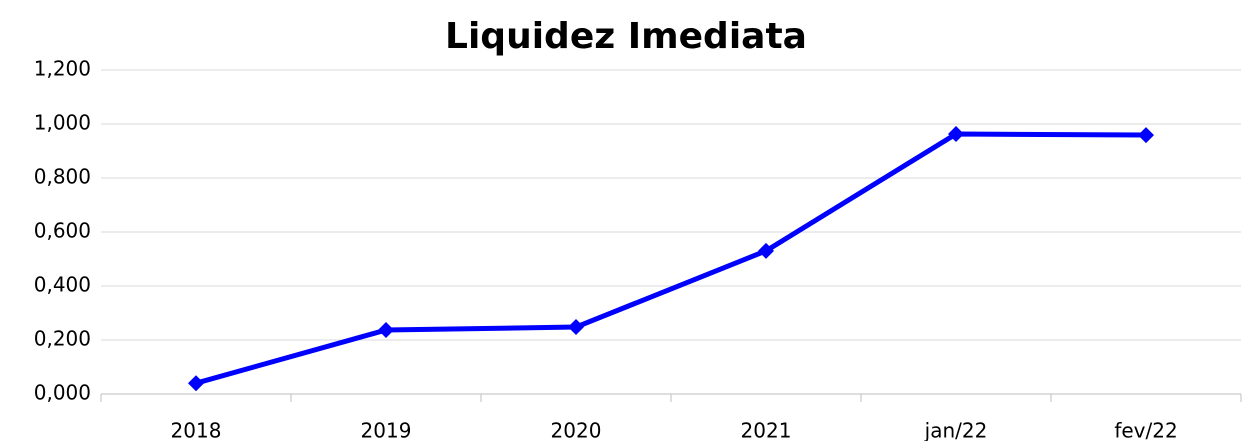 The image size is (1243, 441). Describe the element at coordinates (62, 231) in the screenshot. I see `y-tick-label: 0,600` at that location.